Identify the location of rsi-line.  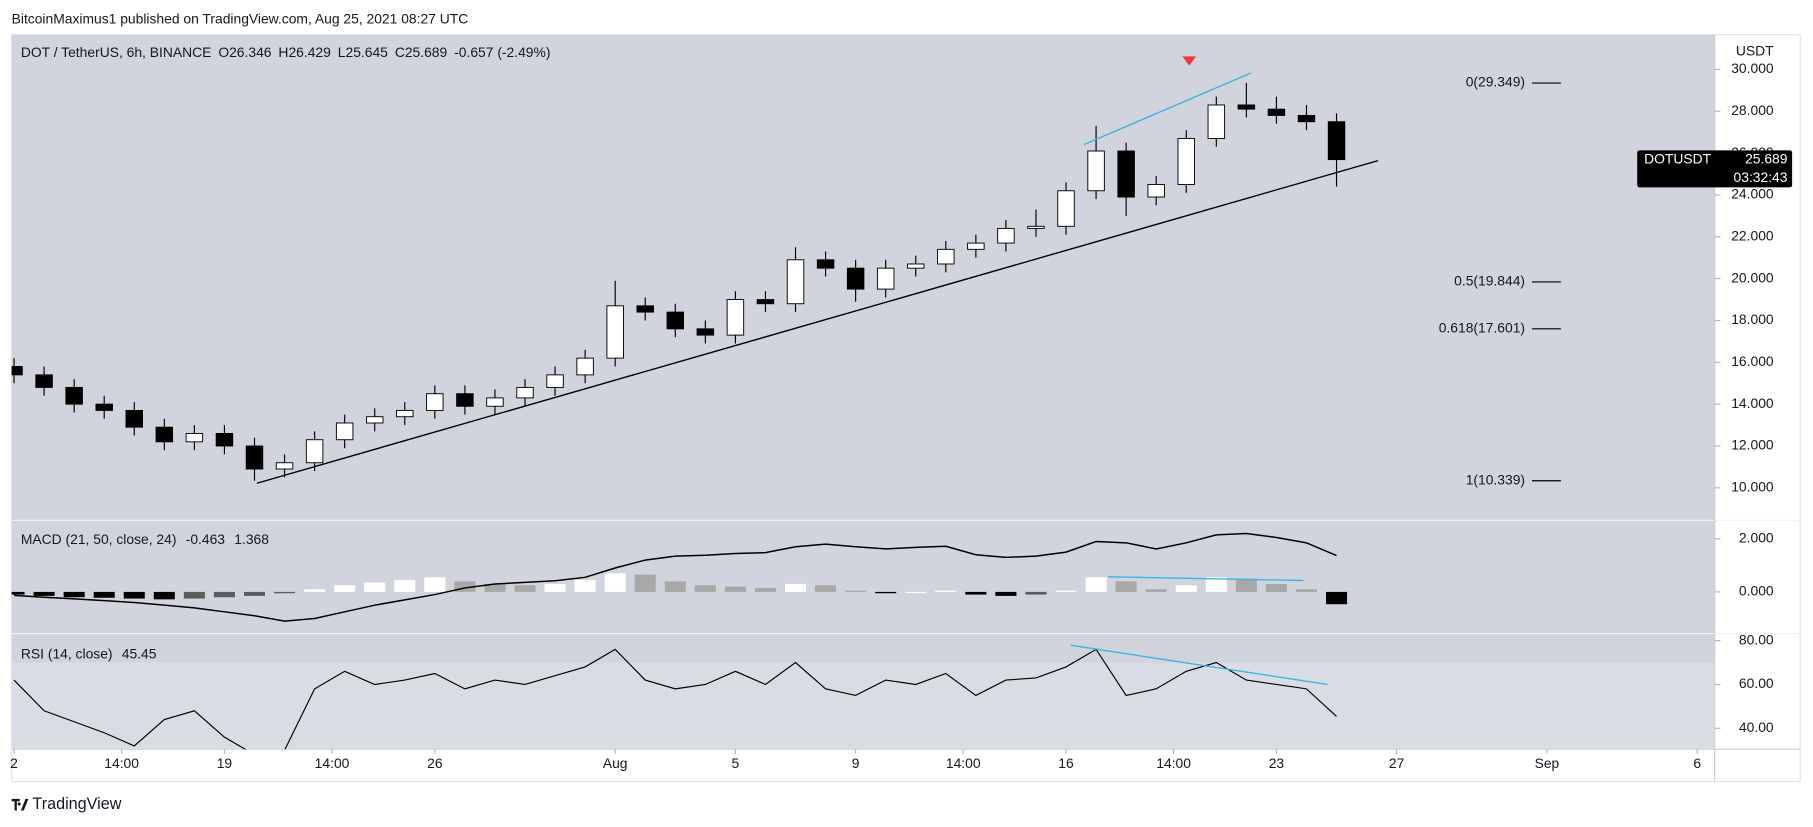
(675, 699).